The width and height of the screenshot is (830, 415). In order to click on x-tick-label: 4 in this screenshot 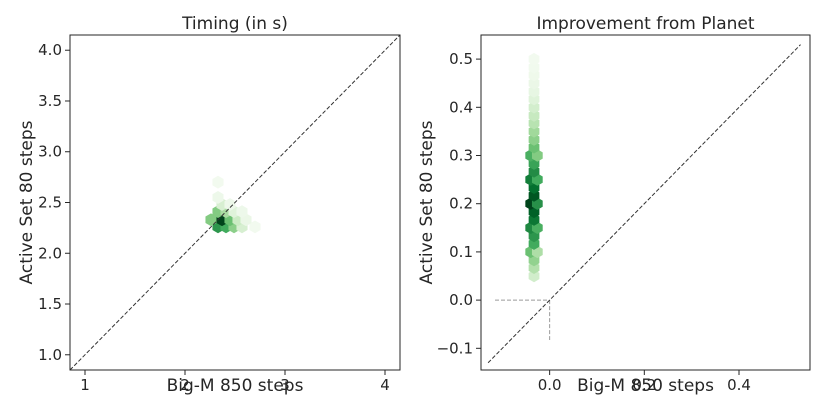, I will do `click(385, 385)`.